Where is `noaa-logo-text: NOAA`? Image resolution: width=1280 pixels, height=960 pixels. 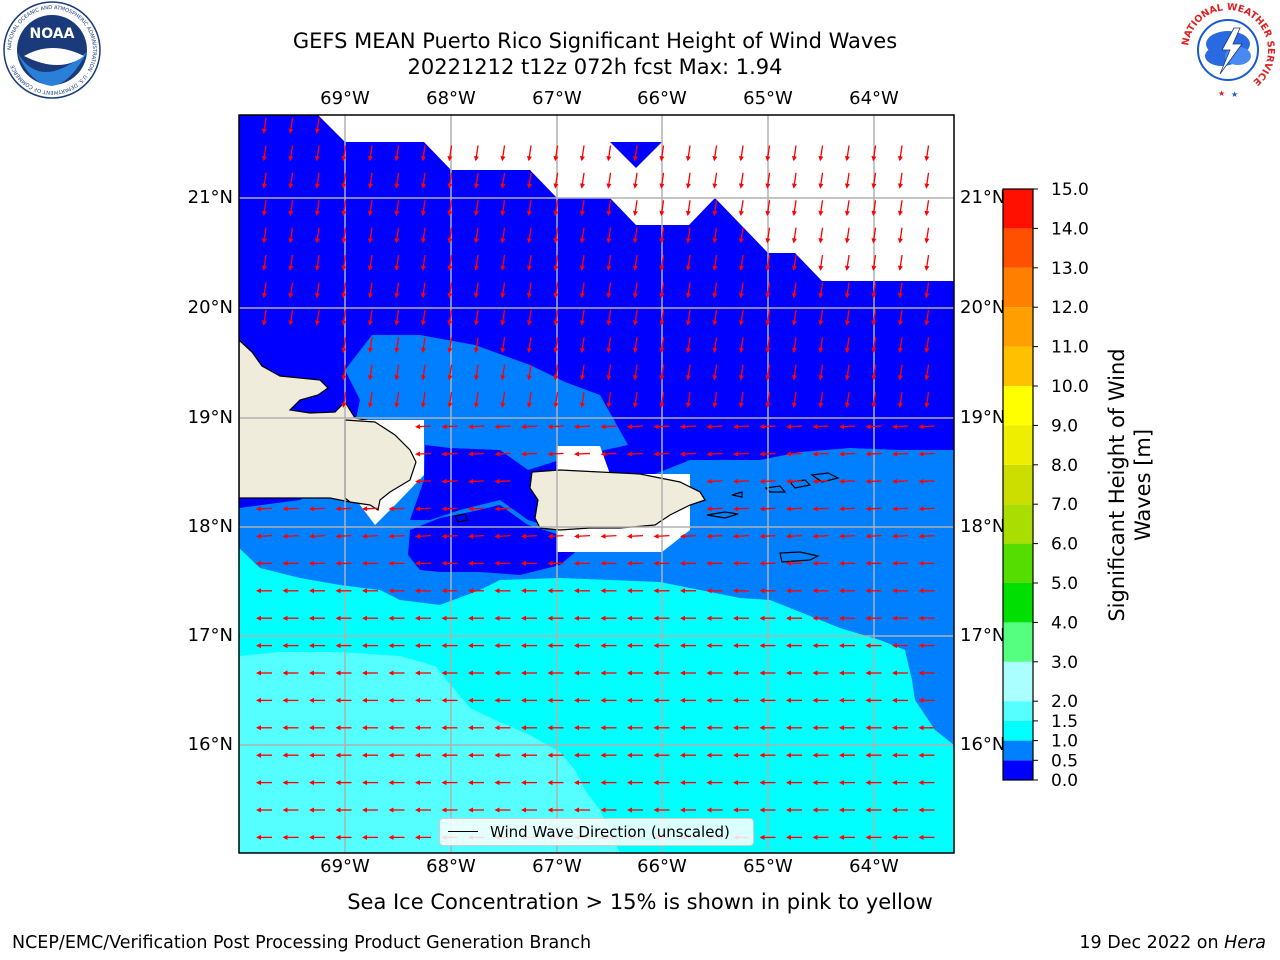 noaa-logo-text: NOAA is located at coordinates (52, 34).